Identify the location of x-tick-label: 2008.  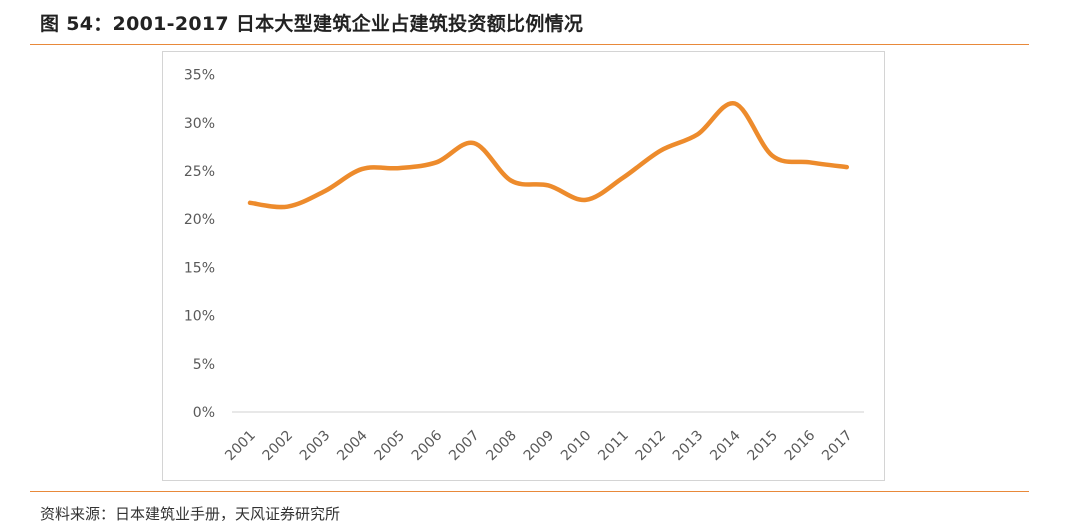
(501, 446).